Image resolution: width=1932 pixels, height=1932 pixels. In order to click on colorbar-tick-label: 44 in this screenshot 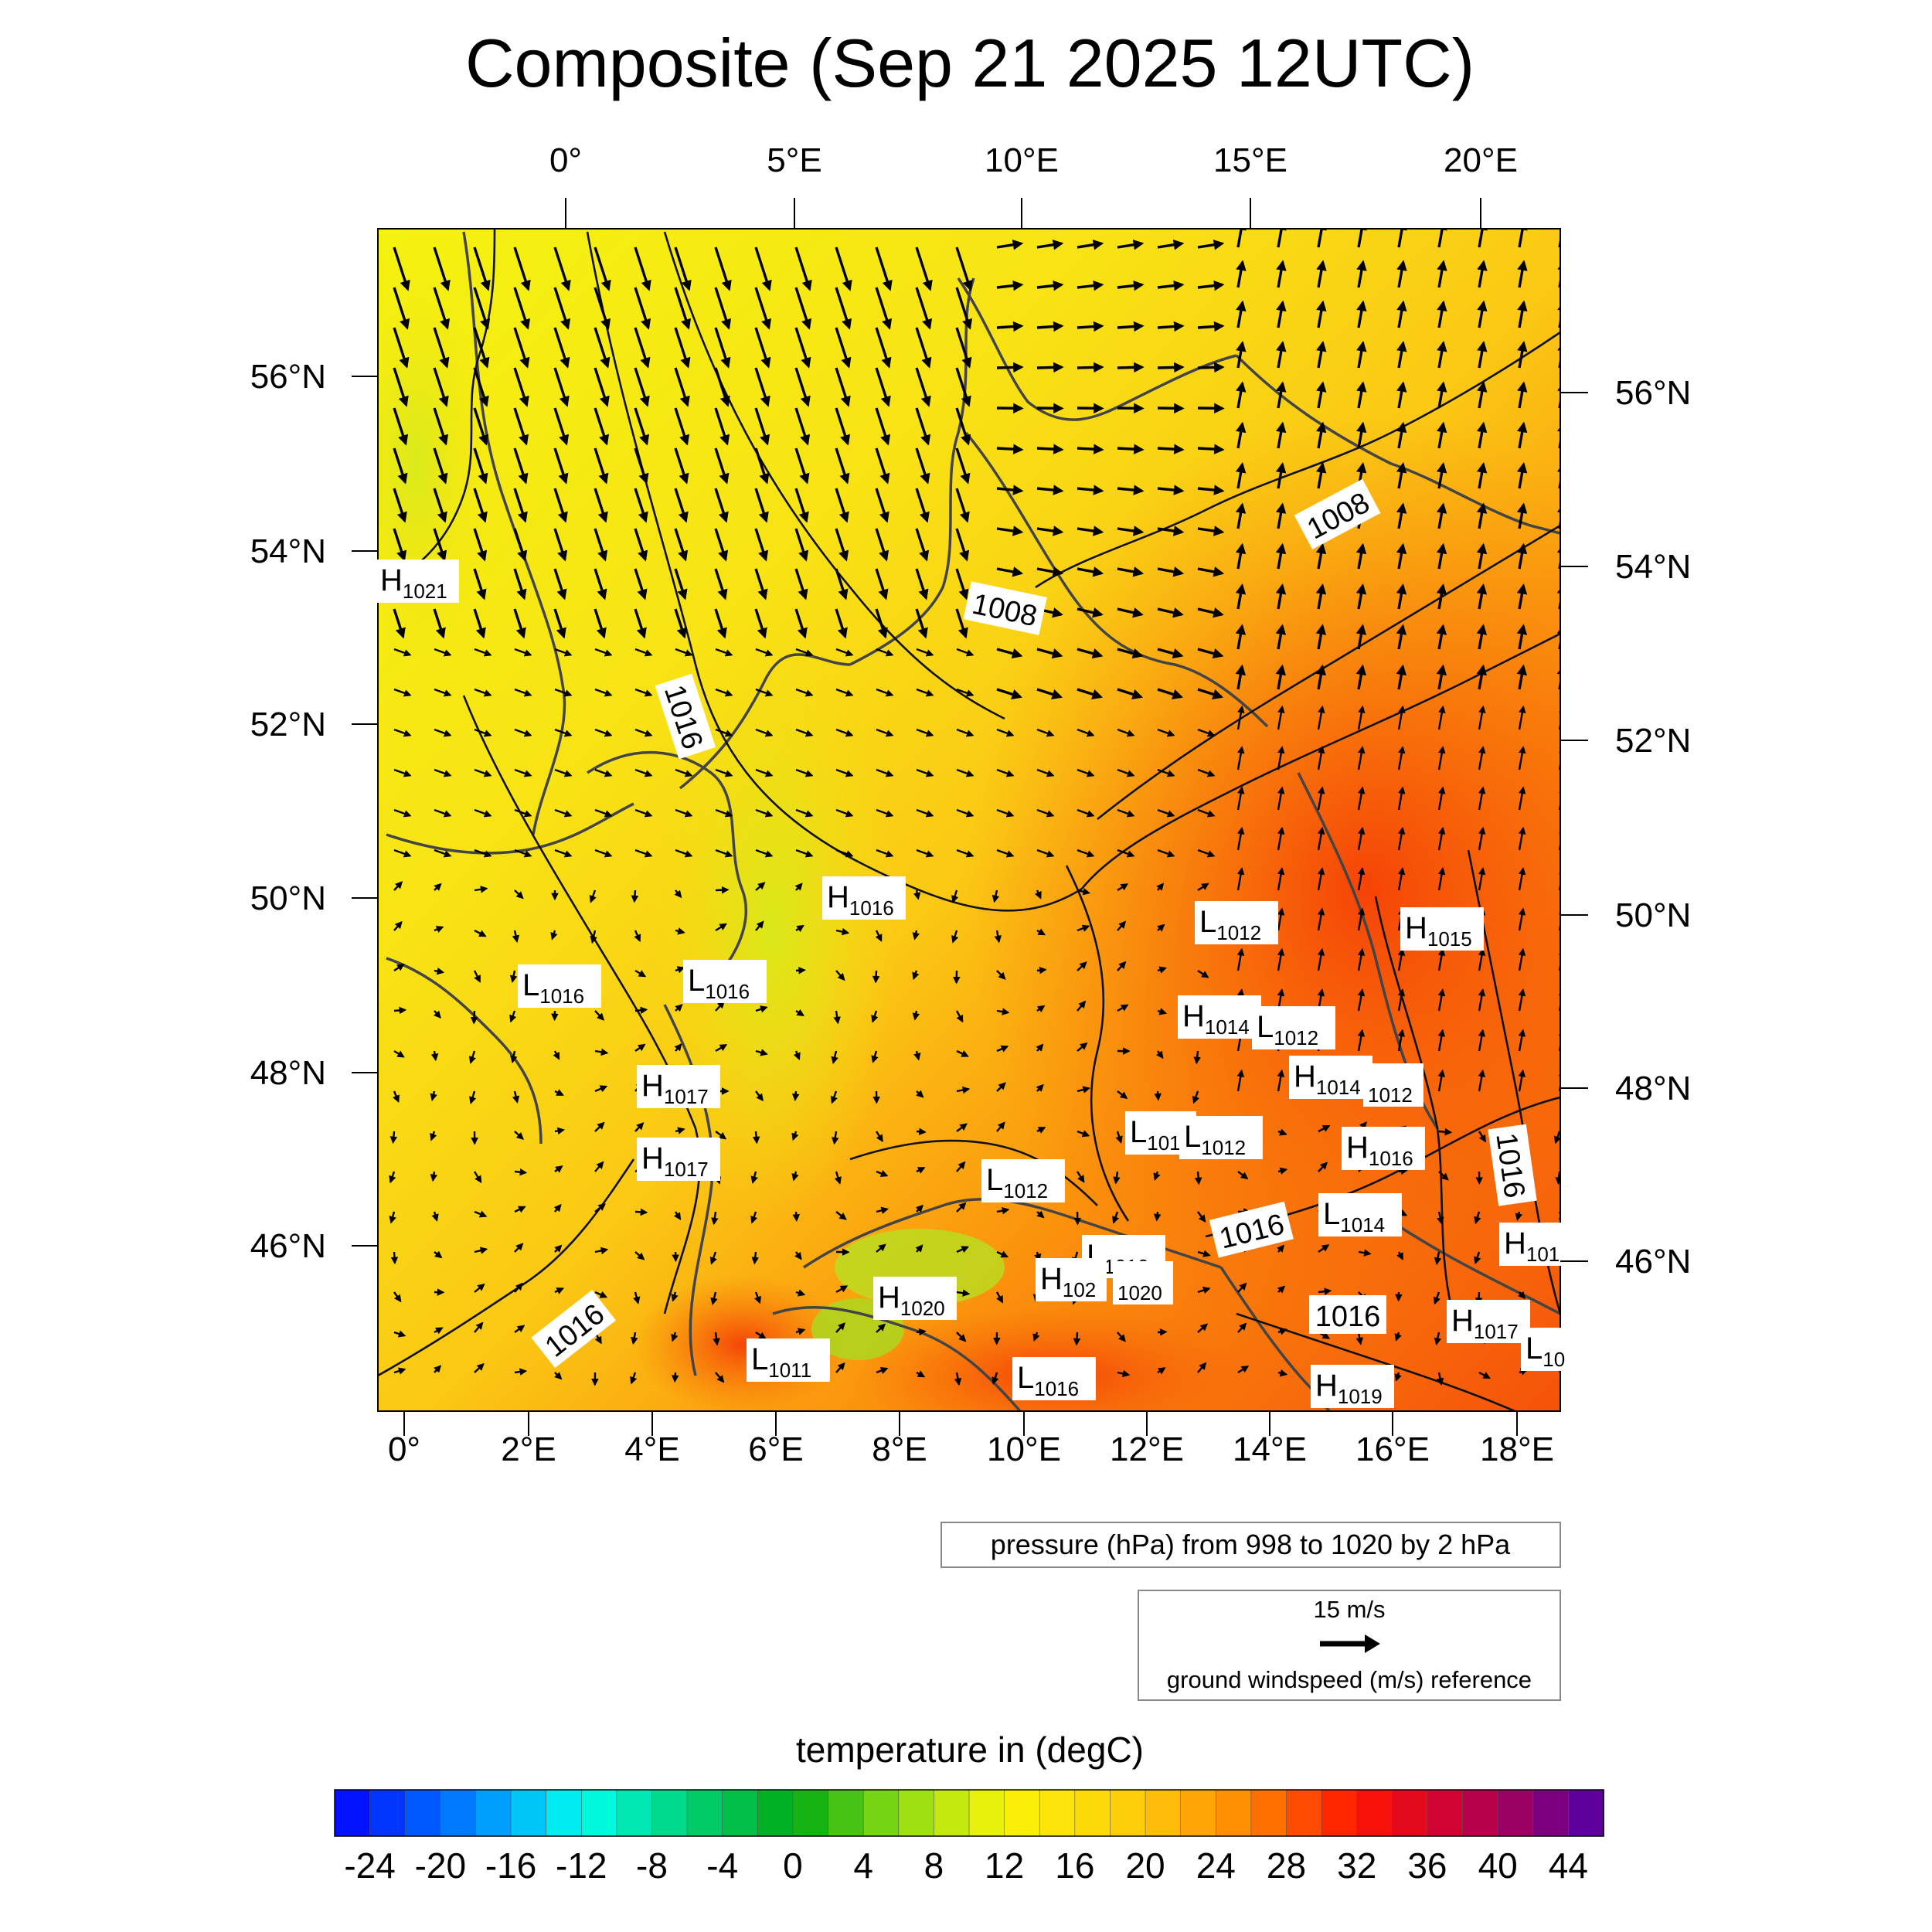, I will do `click(1568, 1866)`.